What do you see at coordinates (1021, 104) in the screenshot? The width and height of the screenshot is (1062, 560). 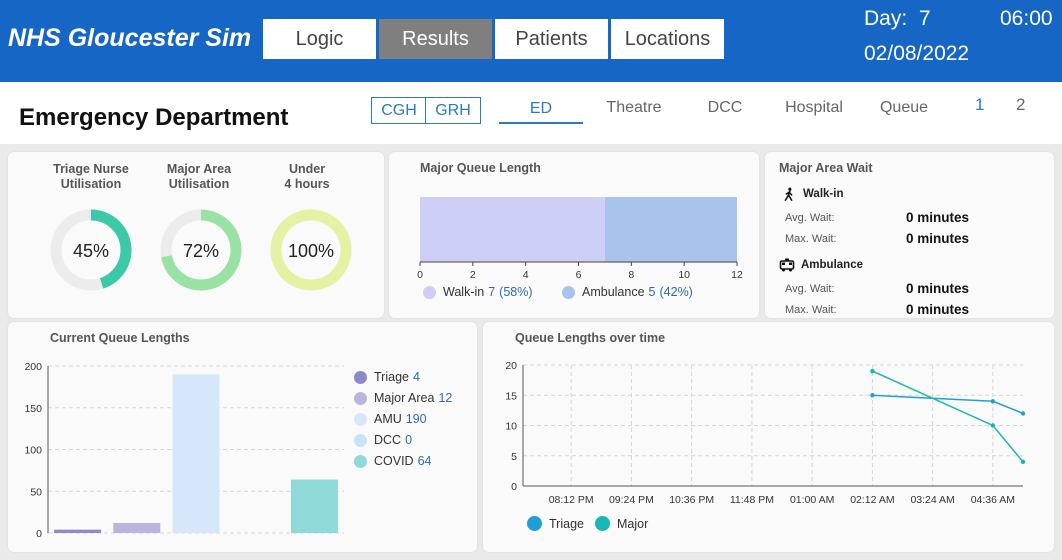 I see `page-2-link: 2` at bounding box center [1021, 104].